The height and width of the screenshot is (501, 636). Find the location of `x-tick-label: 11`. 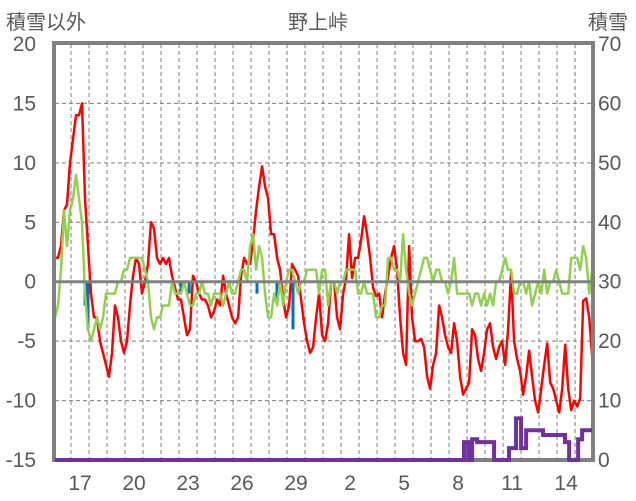

x-tick-label: 11 is located at coordinates (512, 483).